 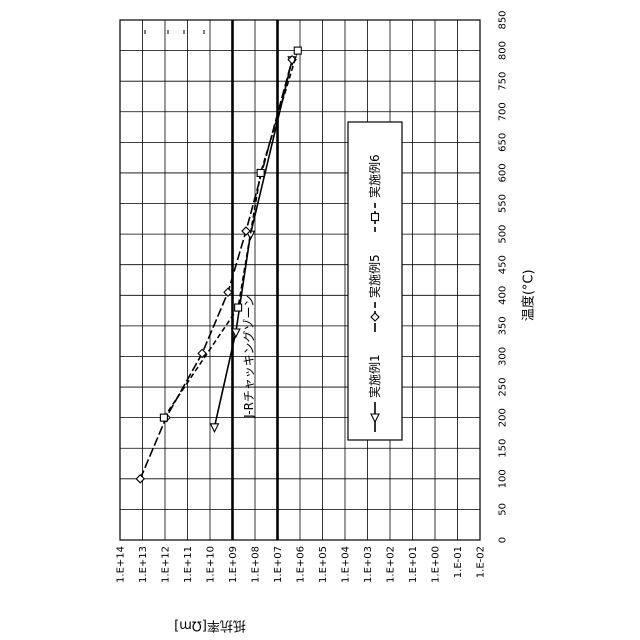 I want to click on y-tick-label: 1.E+07, so click(x=278, y=564).